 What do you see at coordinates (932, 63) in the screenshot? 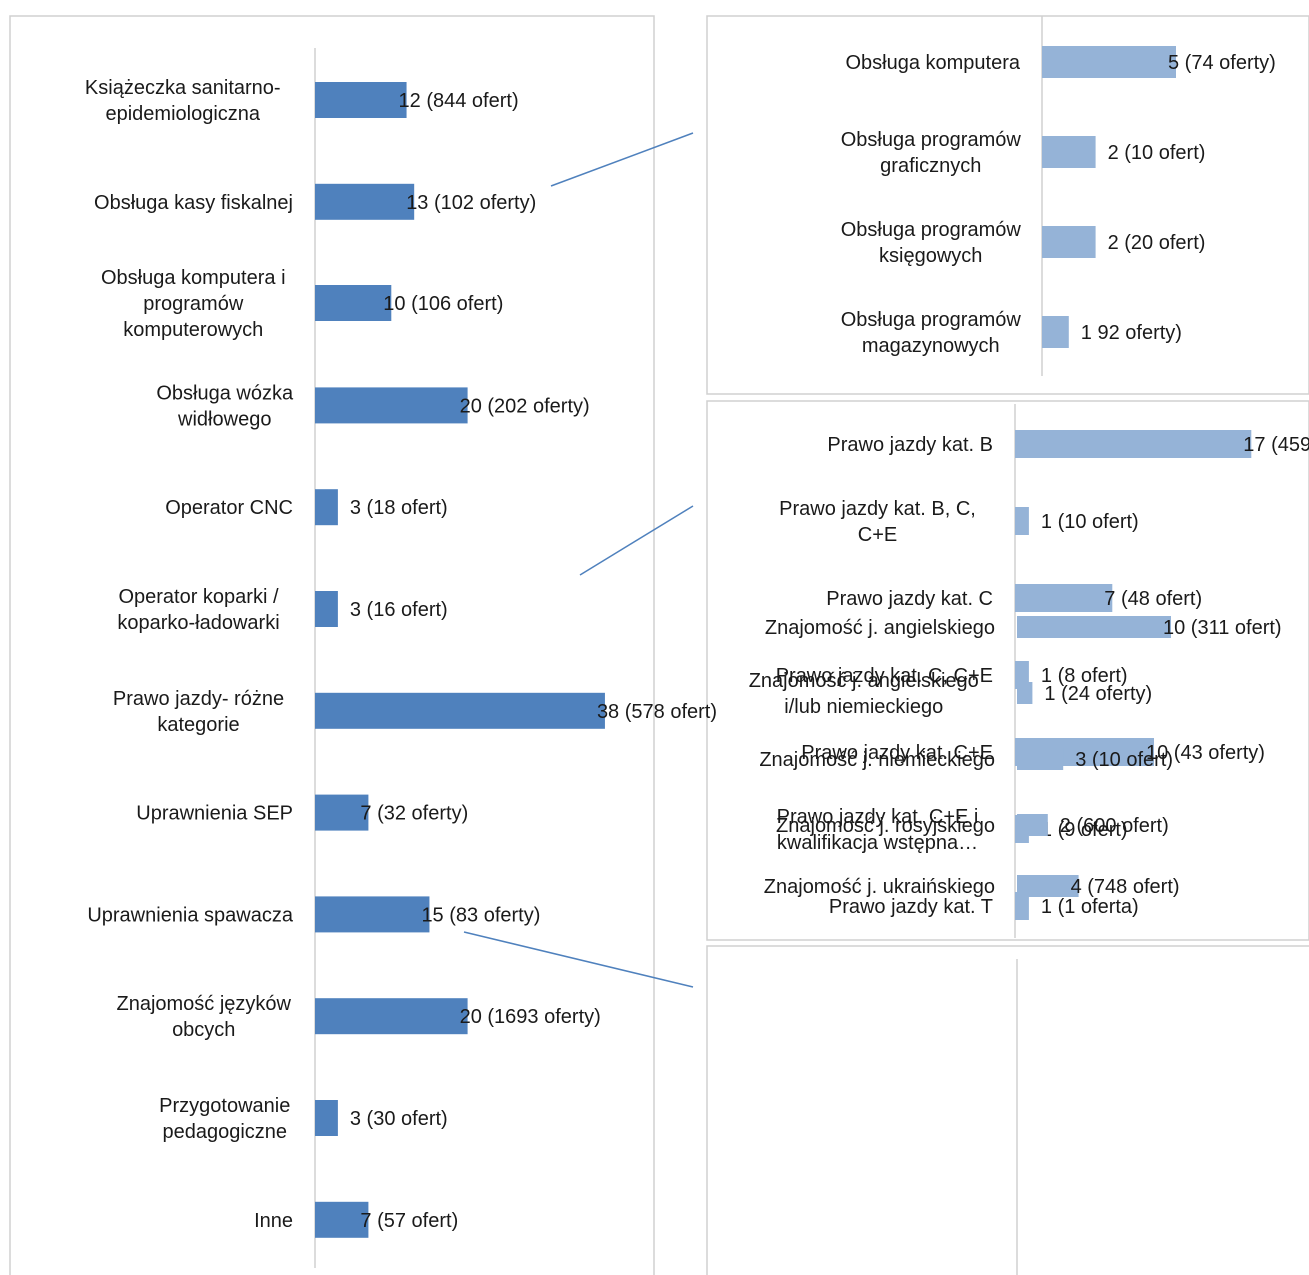
I see `category-label: Obsługa komputera` at bounding box center [932, 63].